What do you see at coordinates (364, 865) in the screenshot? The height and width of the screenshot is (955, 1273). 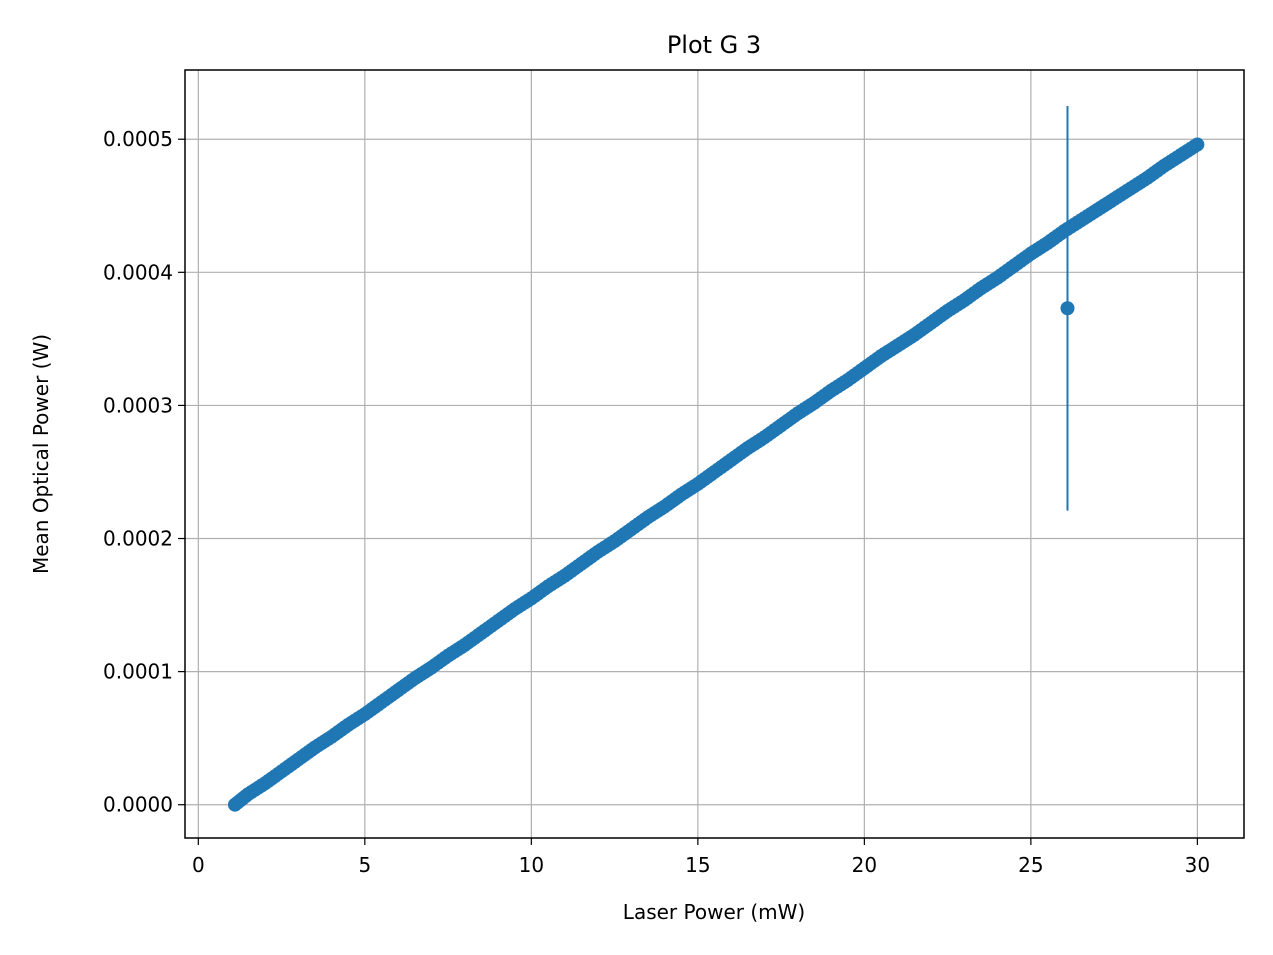 I see `x-tick-label: 5` at bounding box center [364, 865].